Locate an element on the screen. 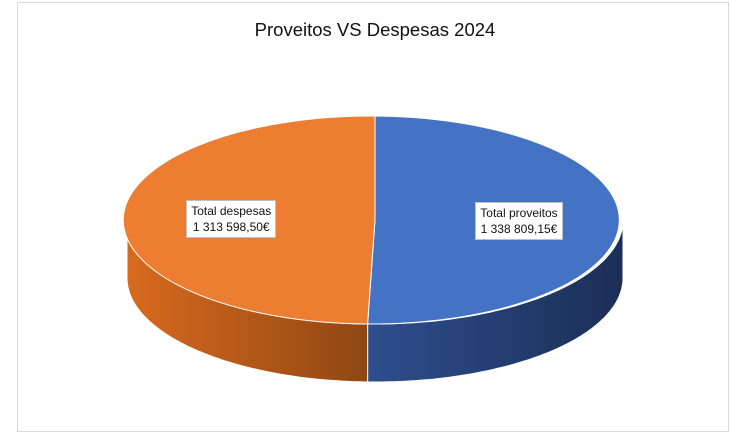 The image size is (730, 432). data-label-proveitos: Total proveitos 1 338 809,15€ is located at coordinates (519, 220).